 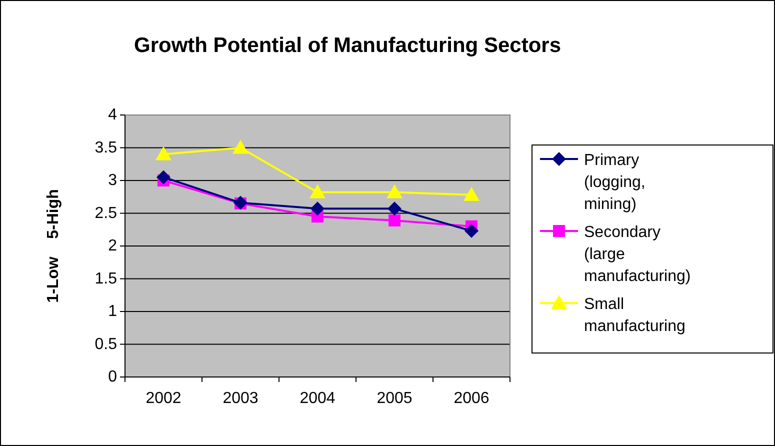 What do you see at coordinates (106, 344) in the screenshot?
I see `y-tick-label: 0.5` at bounding box center [106, 344].